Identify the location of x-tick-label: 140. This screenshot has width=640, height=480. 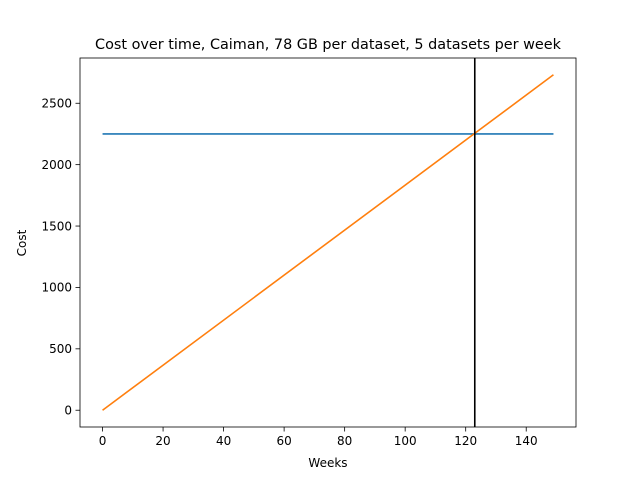
(526, 441).